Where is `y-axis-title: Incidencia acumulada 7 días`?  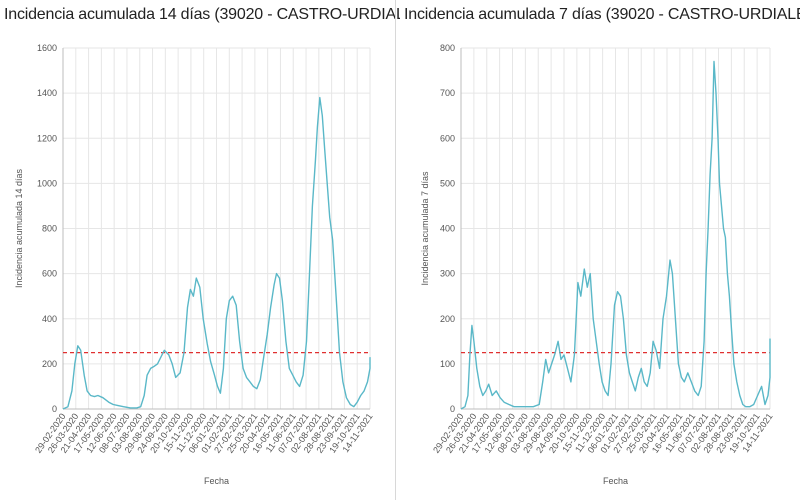 y-axis-title: Incidencia acumulada 7 días is located at coordinates (425, 228).